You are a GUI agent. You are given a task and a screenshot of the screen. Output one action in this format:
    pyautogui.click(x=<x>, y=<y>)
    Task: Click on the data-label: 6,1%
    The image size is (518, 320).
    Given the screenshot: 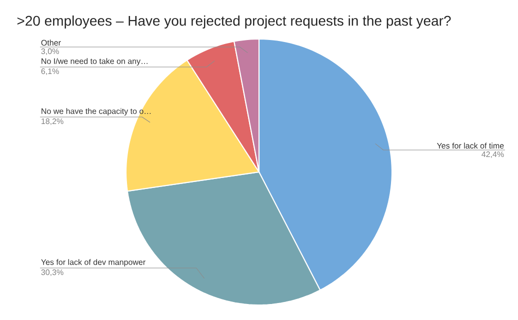 What is the action you would take?
    pyautogui.click(x=50, y=72)
    